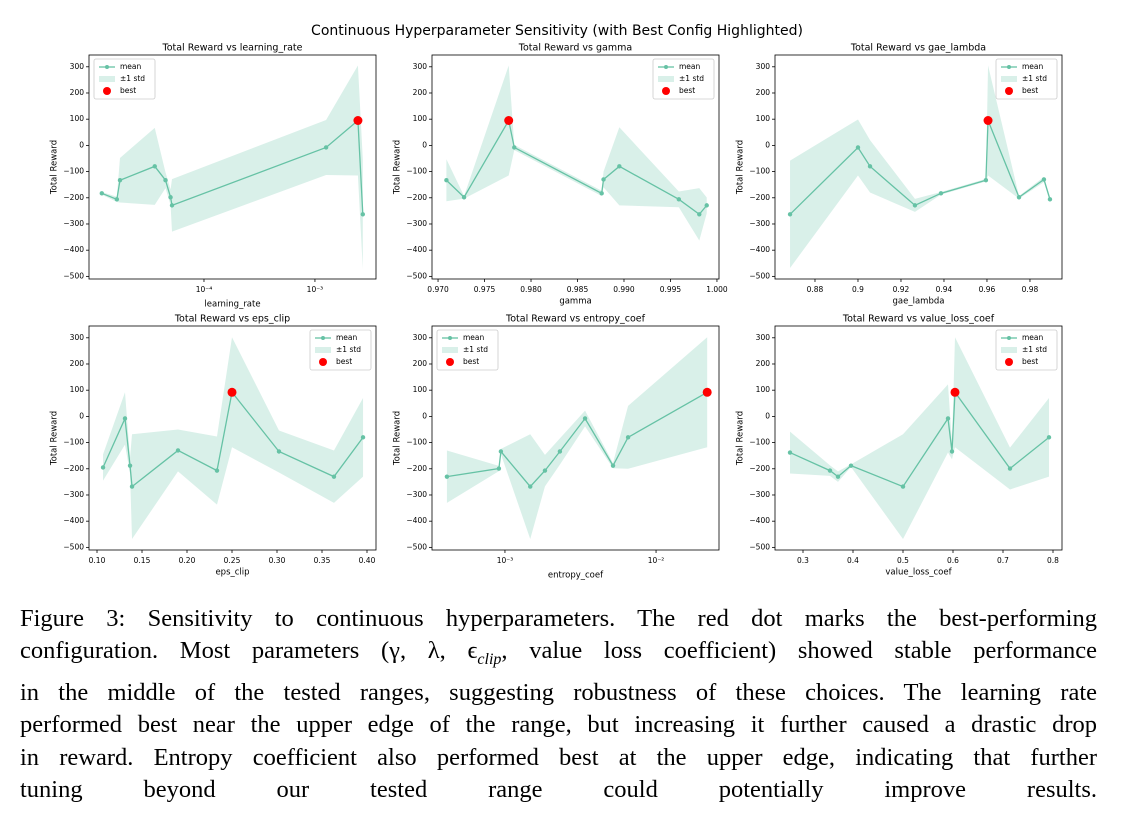  I want to click on x-tick-label: 0.8, so click(1053, 560).